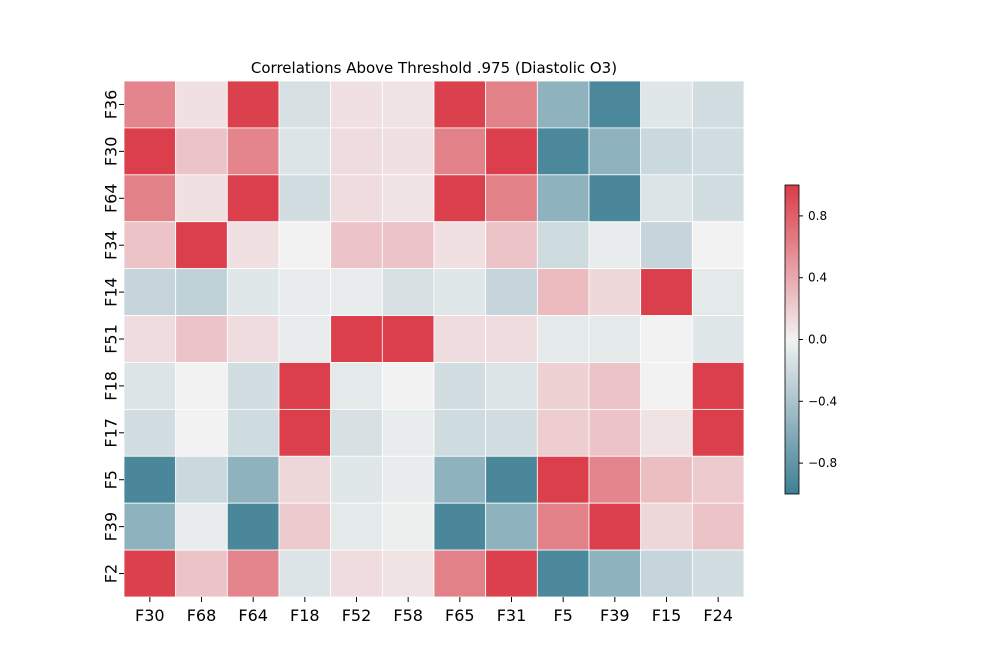 The width and height of the screenshot is (1000, 671). What do you see at coordinates (201, 432) in the screenshot?
I see `heatmap-cell-F17-F68` at bounding box center [201, 432].